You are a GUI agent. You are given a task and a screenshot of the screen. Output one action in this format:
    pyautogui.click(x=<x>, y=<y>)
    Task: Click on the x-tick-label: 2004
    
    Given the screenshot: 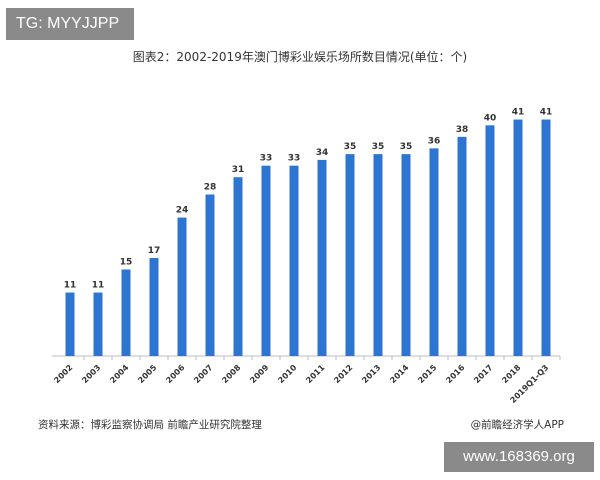 What is the action you would take?
    pyautogui.click(x=119, y=374)
    